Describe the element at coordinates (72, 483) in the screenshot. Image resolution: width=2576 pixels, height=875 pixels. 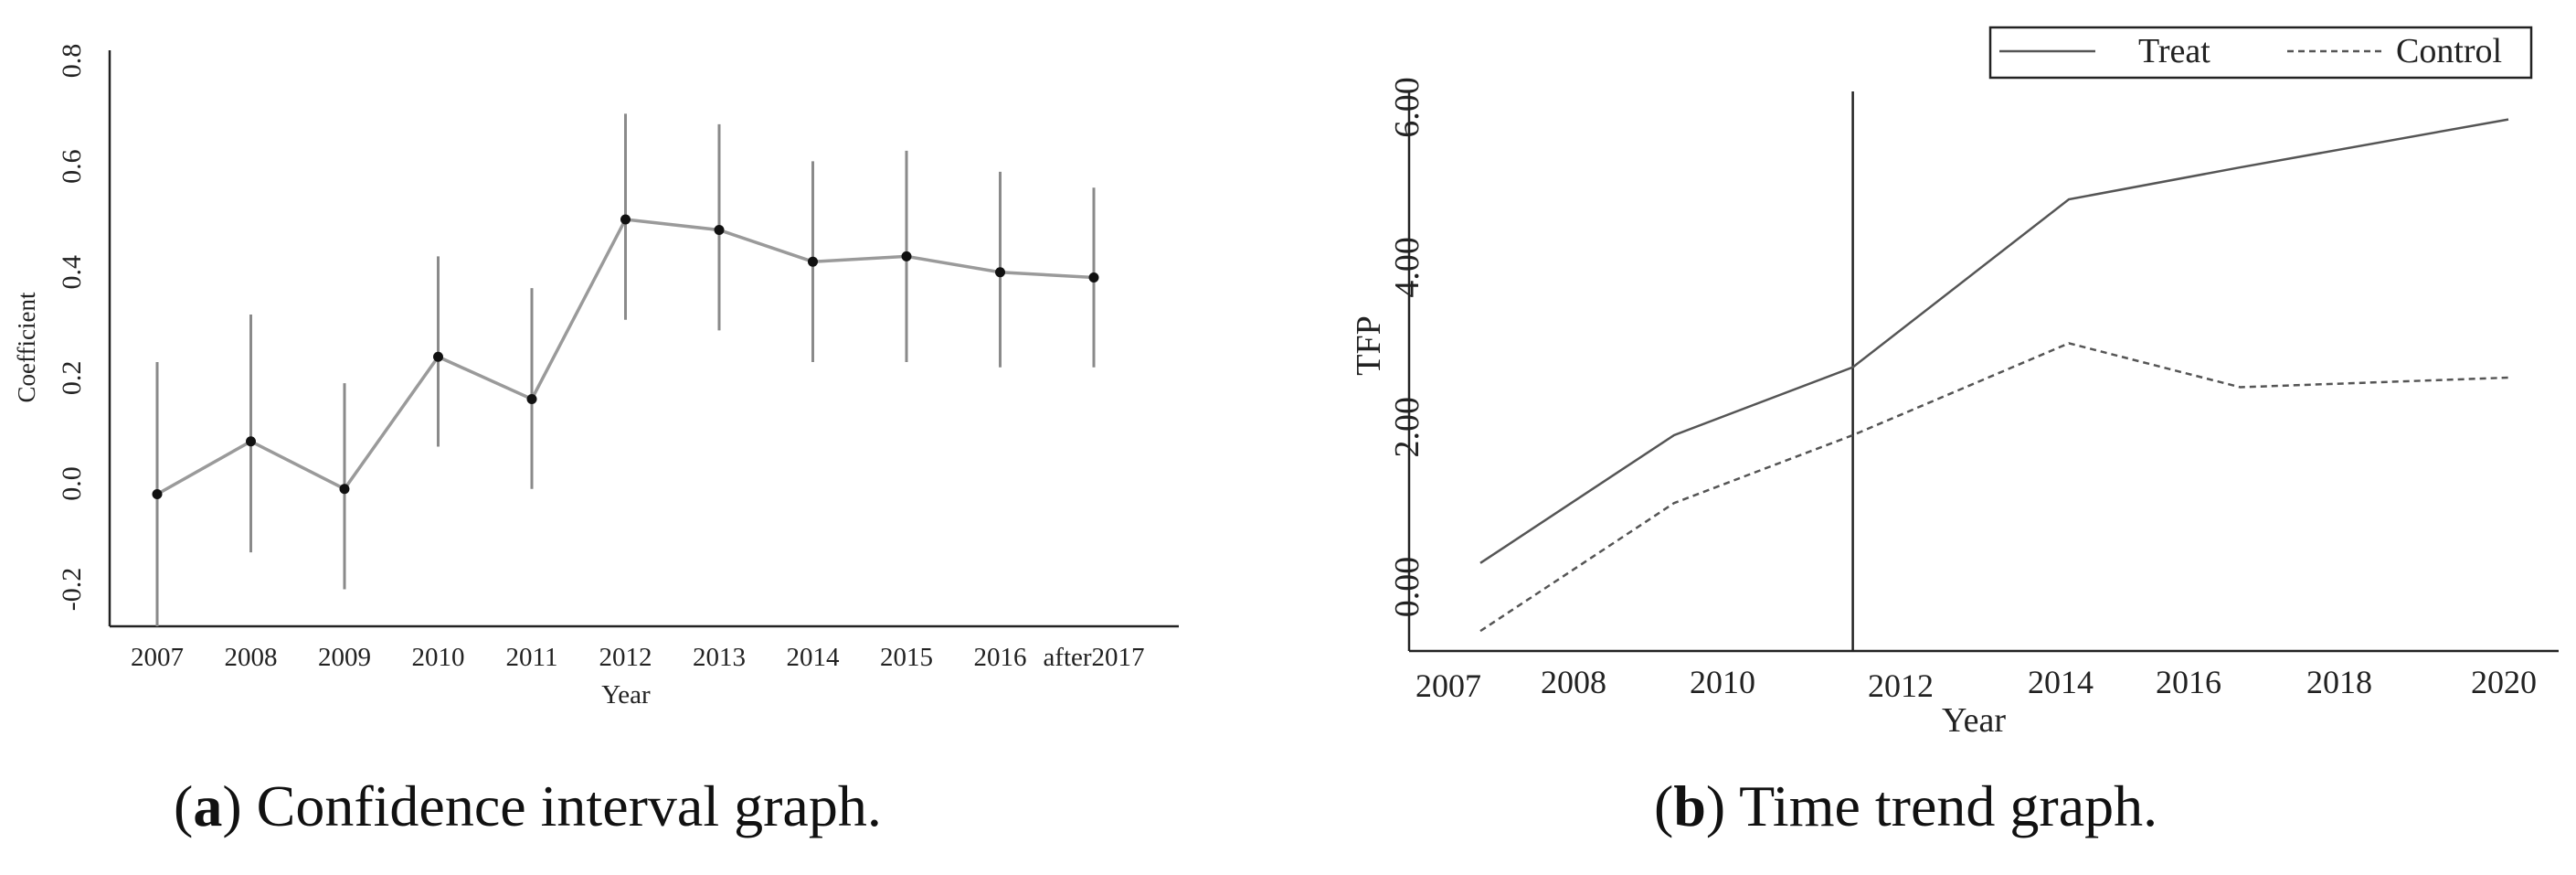
I see `y-tick-label-a: 0.0` at that location.